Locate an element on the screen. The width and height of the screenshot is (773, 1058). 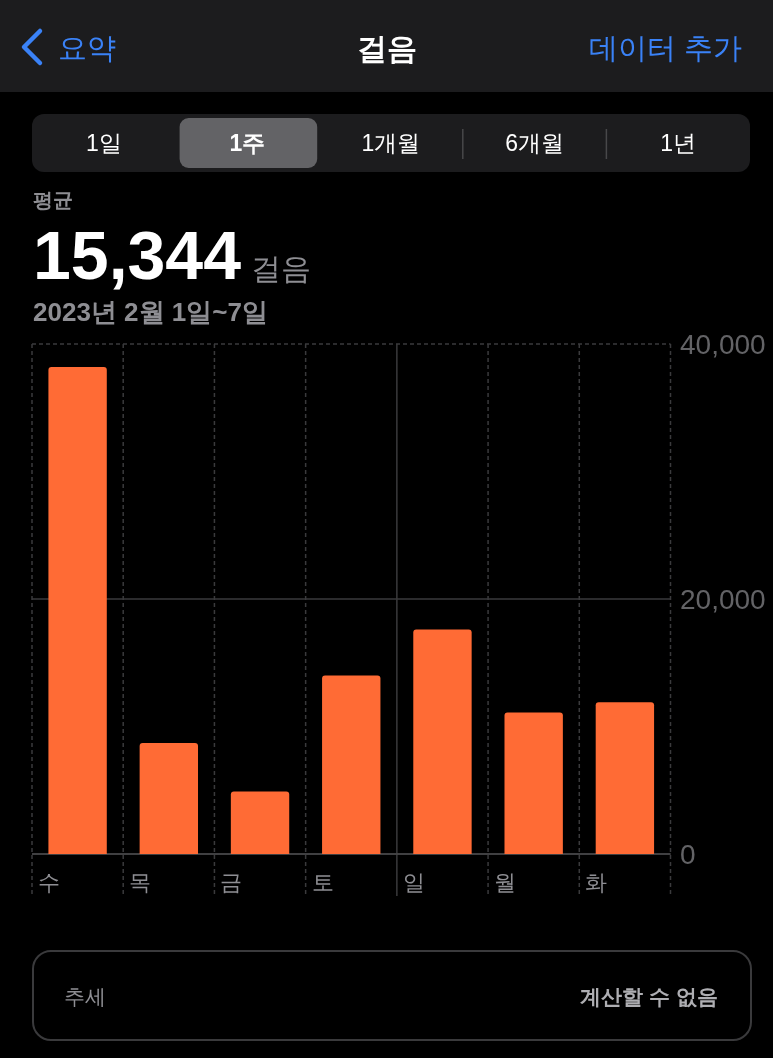
text: 요약 is located at coordinates (87, 48).